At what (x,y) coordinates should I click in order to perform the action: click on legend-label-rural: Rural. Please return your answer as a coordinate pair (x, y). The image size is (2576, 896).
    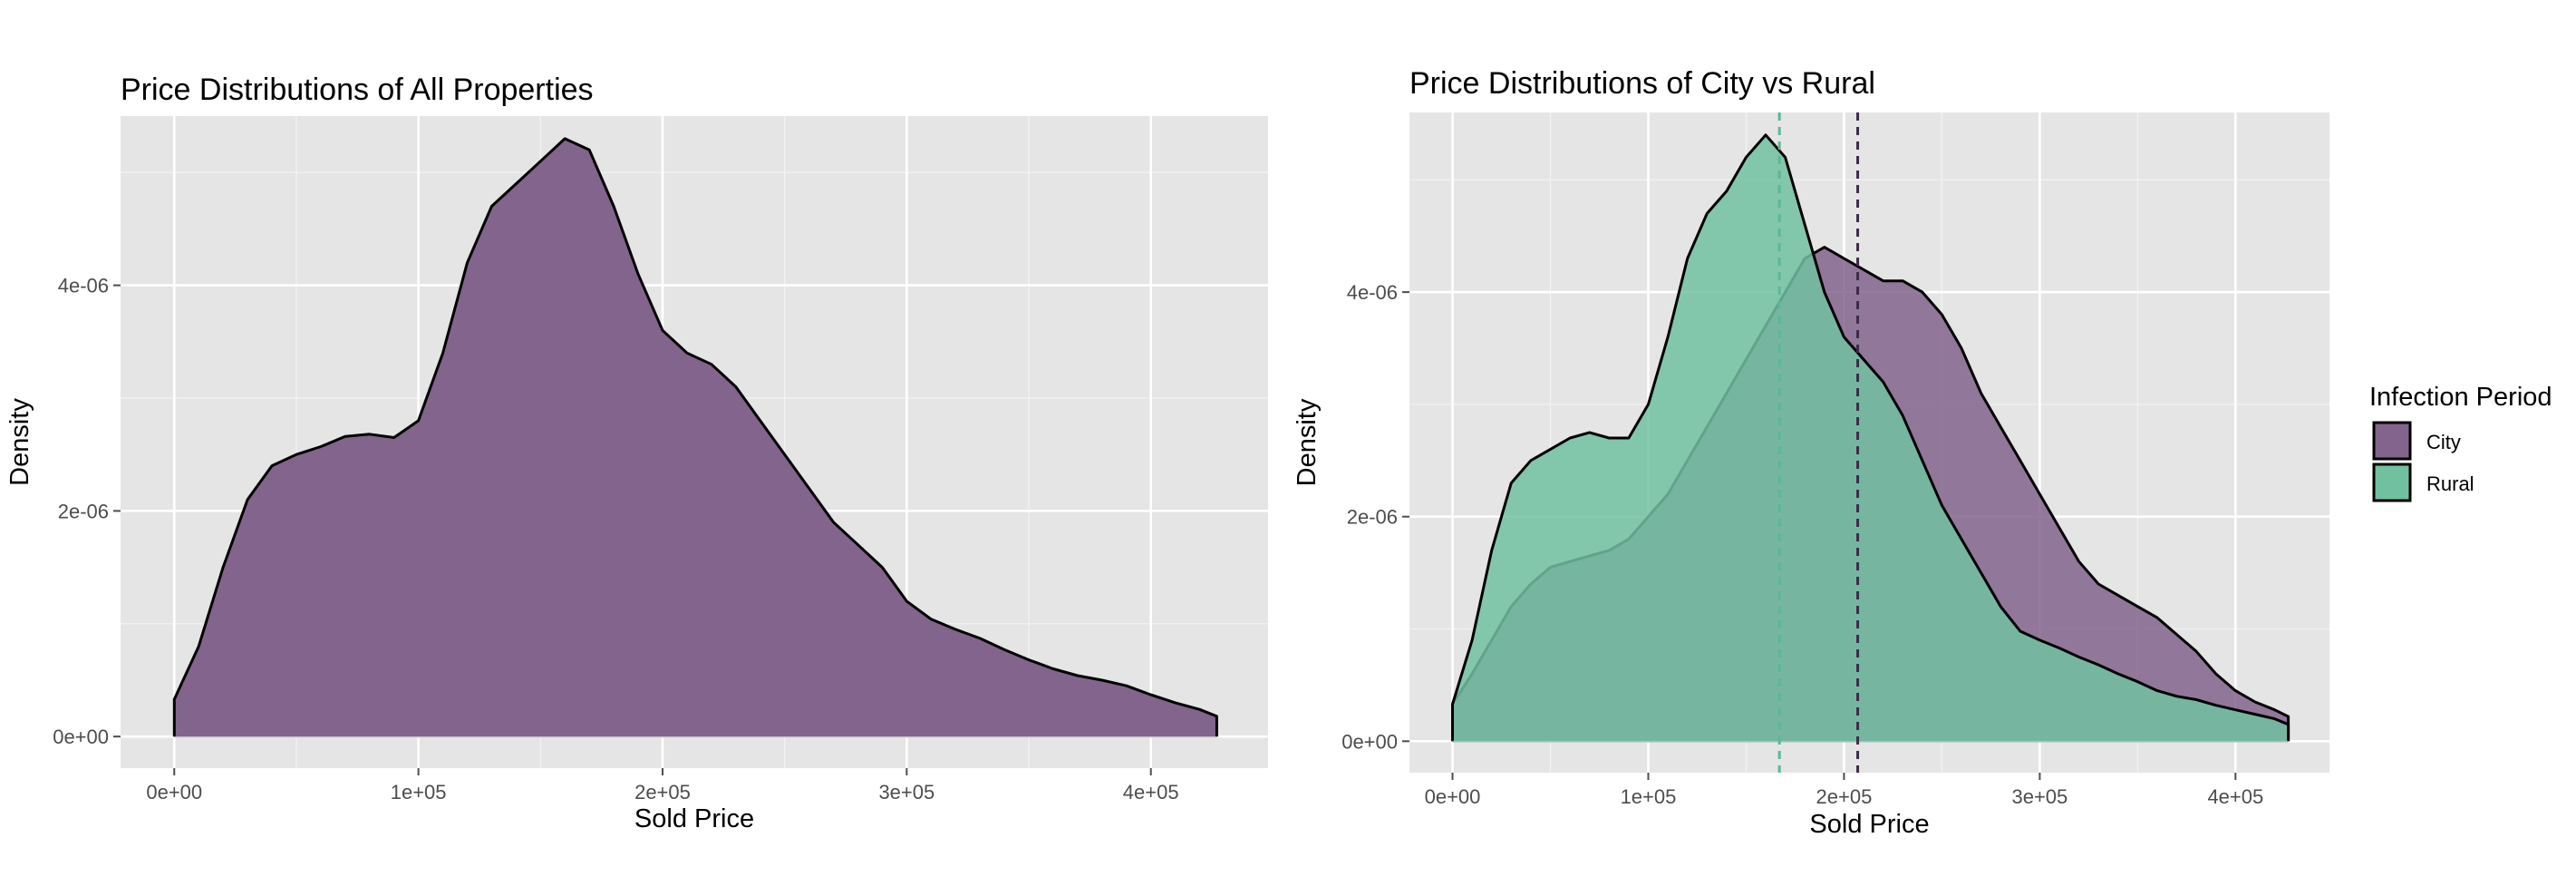
    Looking at the image, I should click on (2450, 483).